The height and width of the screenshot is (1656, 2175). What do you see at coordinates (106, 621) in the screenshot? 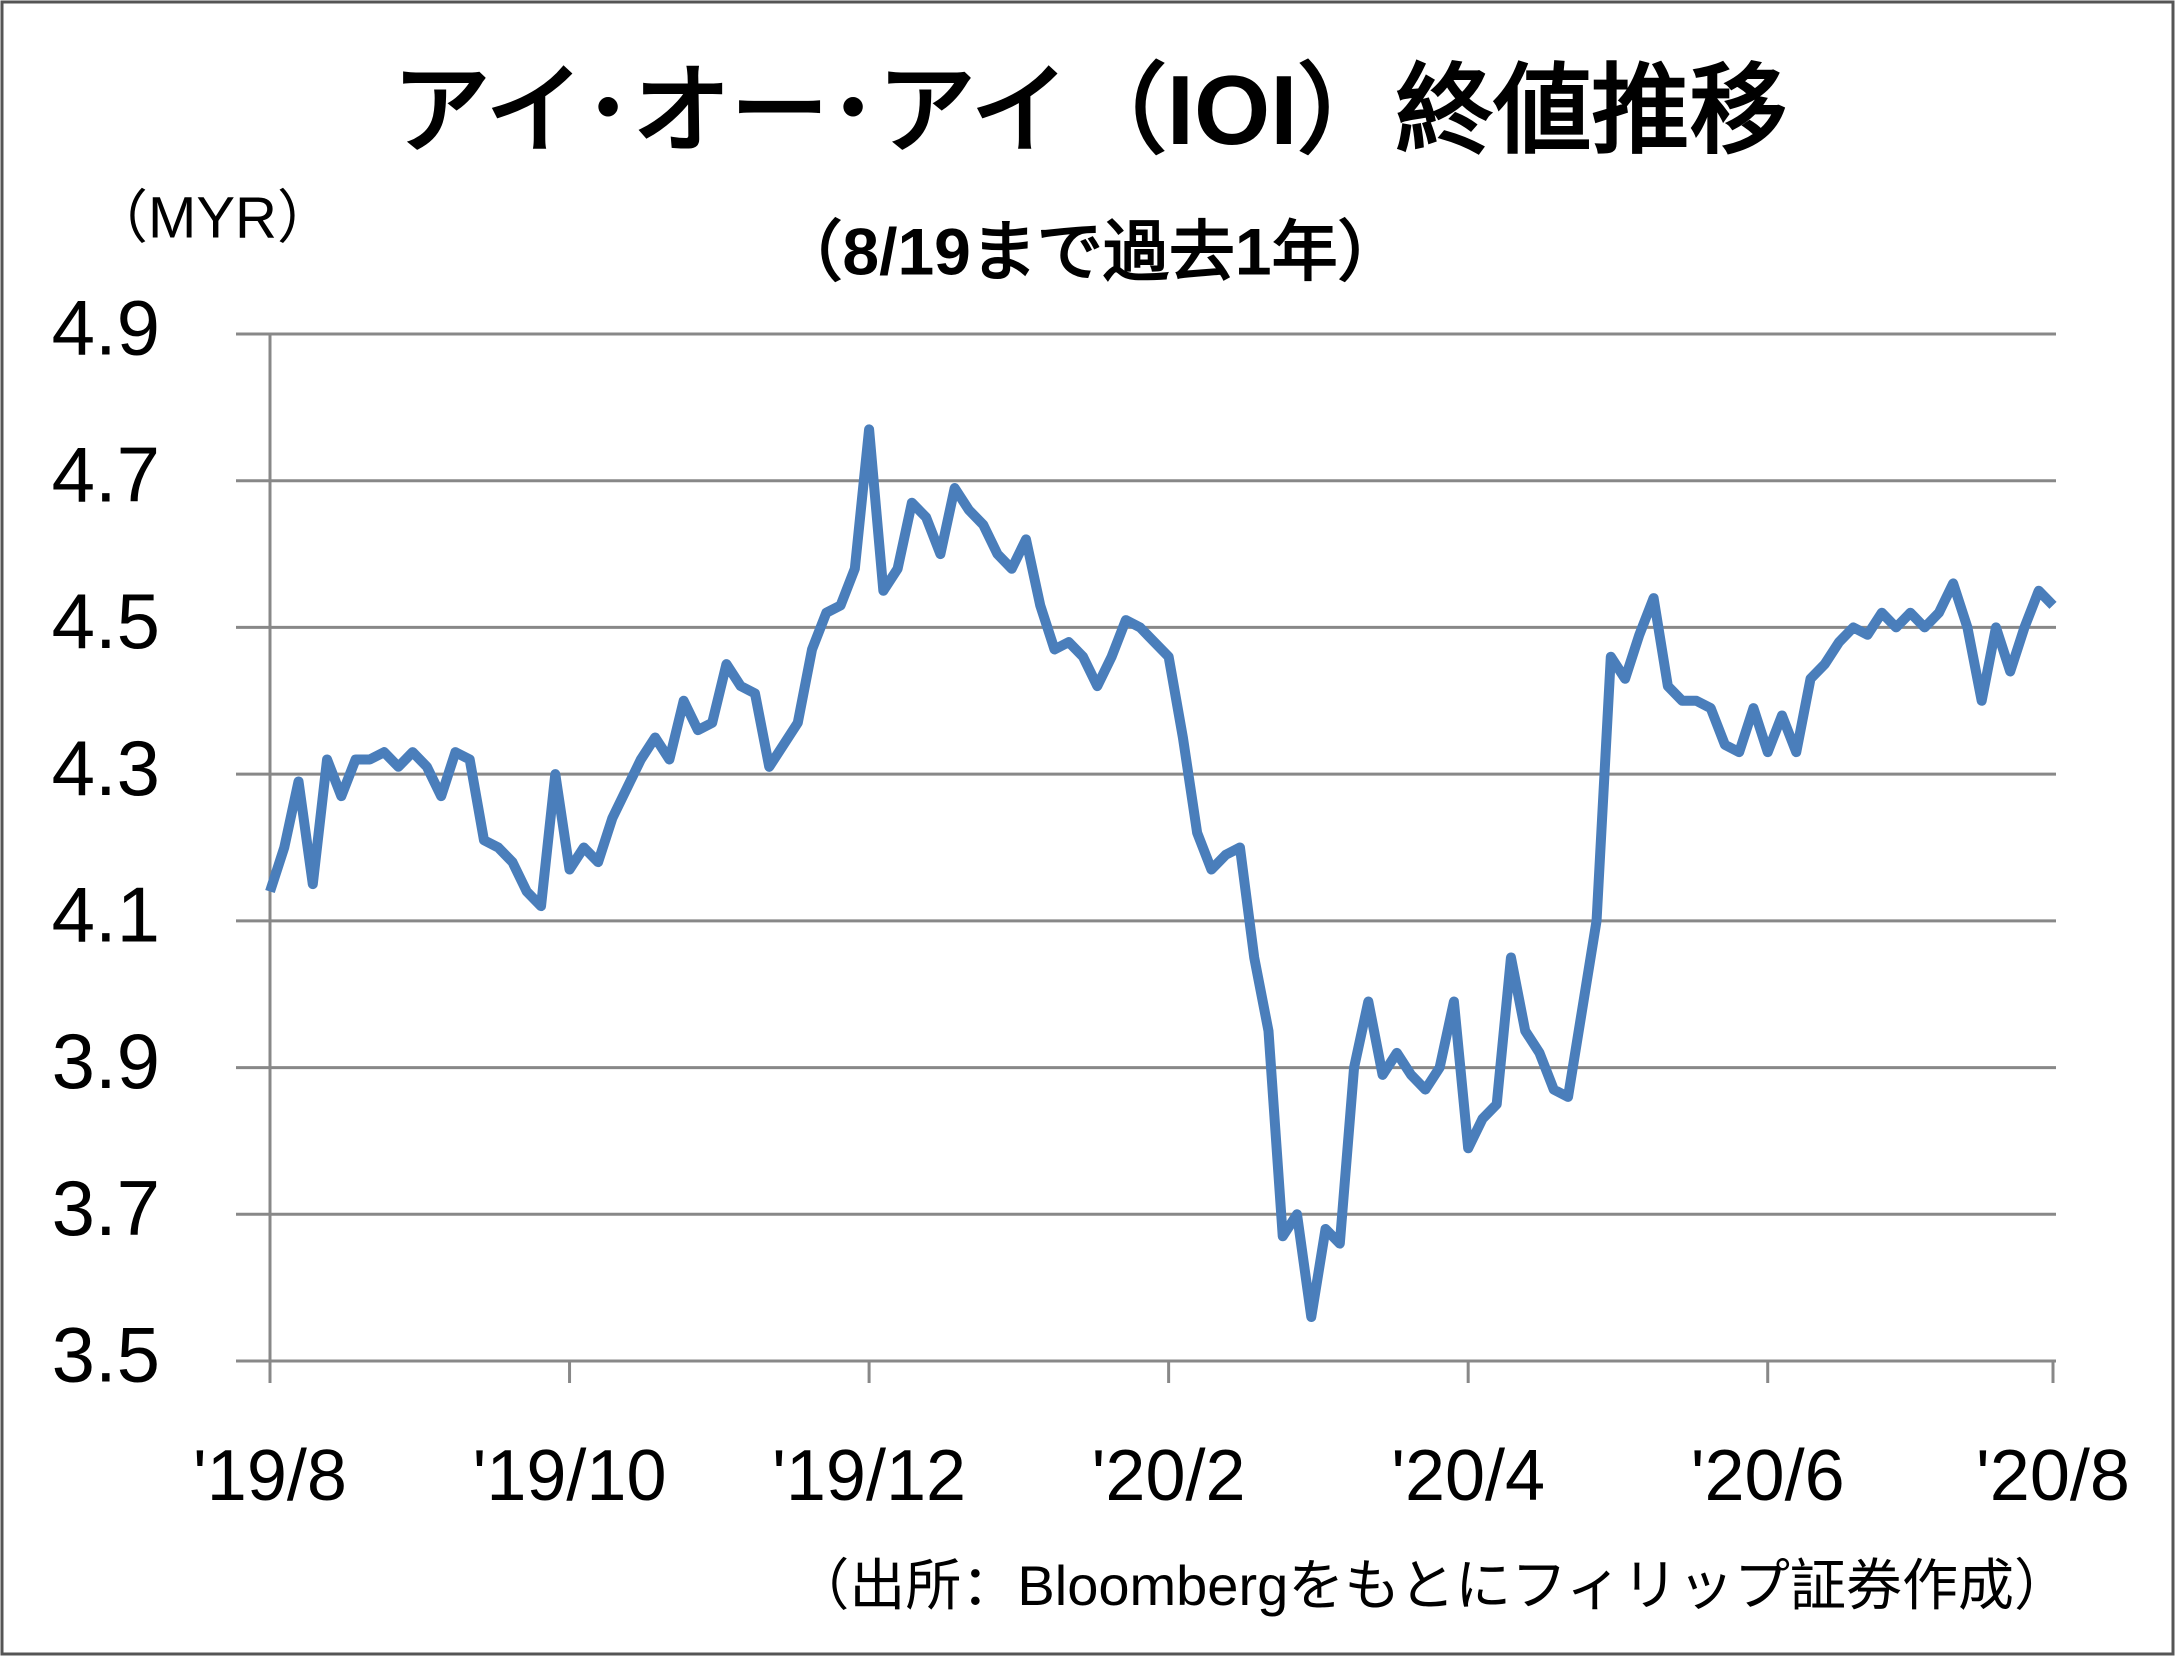
I see `y-tick-label: 4.5` at bounding box center [106, 621].